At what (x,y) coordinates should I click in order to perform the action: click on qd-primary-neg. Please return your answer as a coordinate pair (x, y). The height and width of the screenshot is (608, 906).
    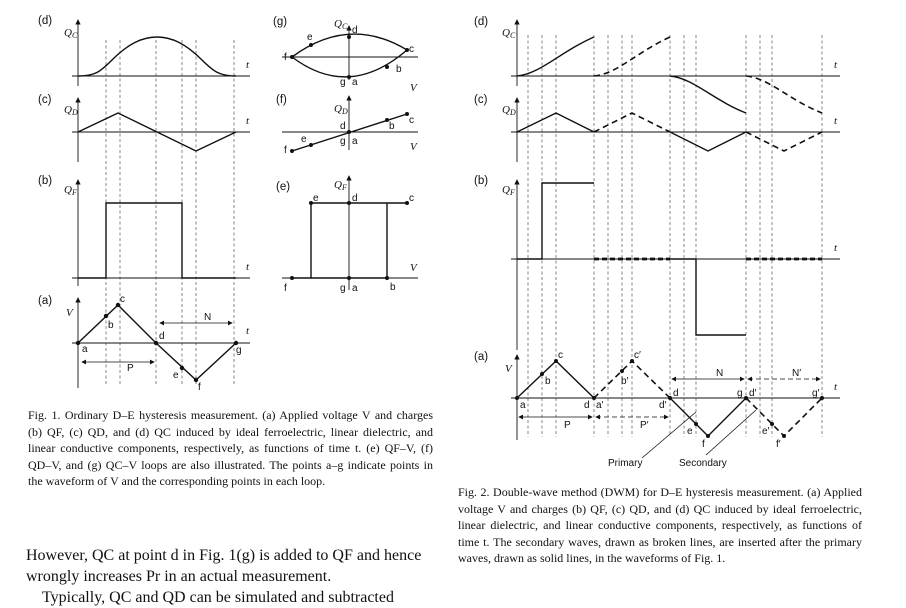
    Looking at the image, I should click on (708, 141).